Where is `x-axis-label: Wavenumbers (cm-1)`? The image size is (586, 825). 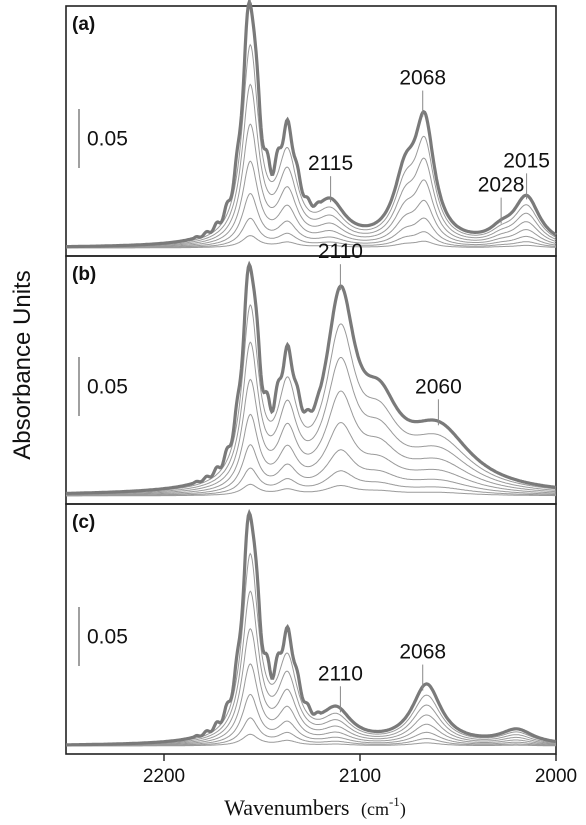 x-axis-label: Wavenumbers (cm-1) is located at coordinates (315, 807).